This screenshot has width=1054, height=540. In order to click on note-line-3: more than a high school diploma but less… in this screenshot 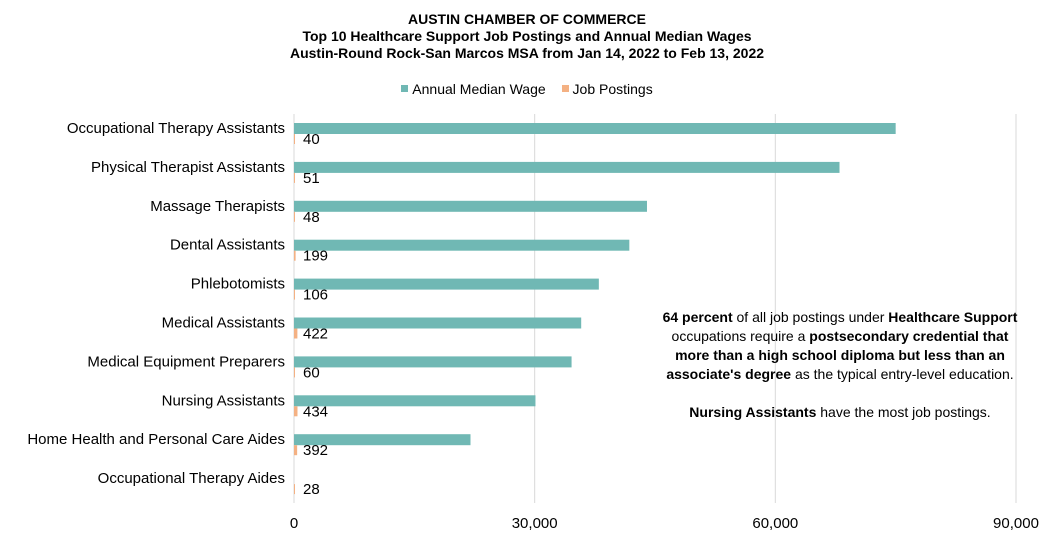, I will do `click(840, 355)`.